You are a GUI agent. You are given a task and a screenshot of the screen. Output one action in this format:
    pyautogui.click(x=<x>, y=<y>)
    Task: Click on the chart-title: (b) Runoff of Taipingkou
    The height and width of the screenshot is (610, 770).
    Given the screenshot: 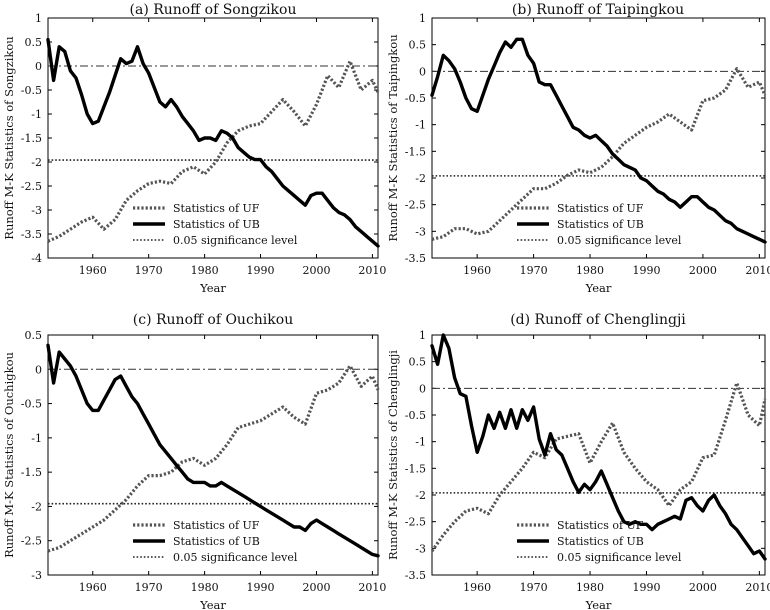 What is the action you would take?
    pyautogui.click(x=598, y=10)
    